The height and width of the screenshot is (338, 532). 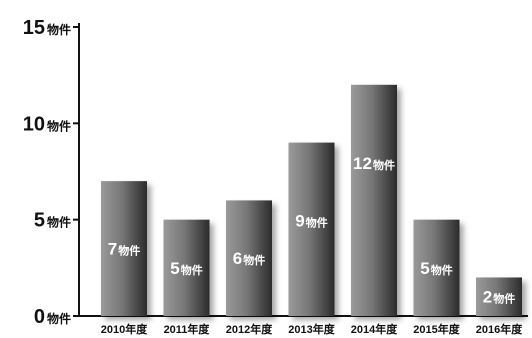 What do you see at coordinates (52, 317) in the screenshot?
I see `y-tick-label: 0 物件` at bounding box center [52, 317].